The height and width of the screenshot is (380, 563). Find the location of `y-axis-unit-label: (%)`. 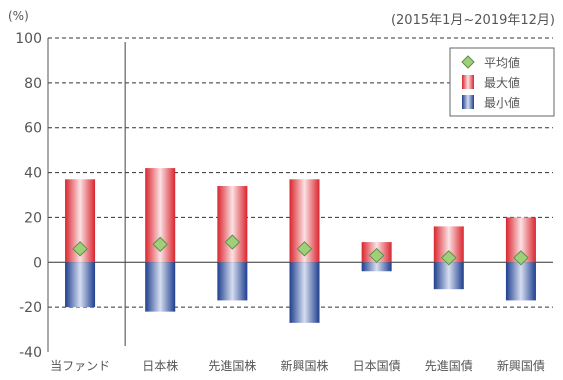

y-axis-unit-label: (%) is located at coordinates (18, 16).